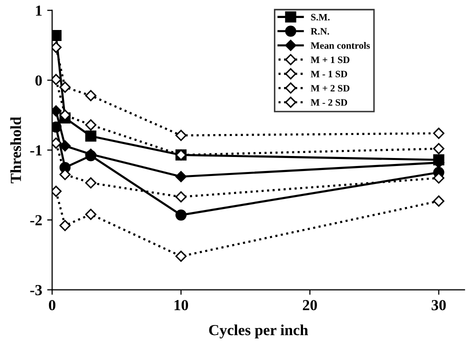 This screenshot has height=345, width=474. Describe the element at coordinates (340, 45) in the screenshot. I see `legend-label: Mean controls` at that location.